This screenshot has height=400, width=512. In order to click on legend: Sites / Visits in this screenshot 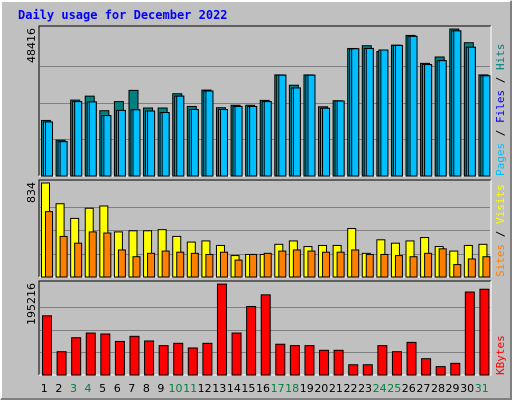, I will do `click(500, 230)`.